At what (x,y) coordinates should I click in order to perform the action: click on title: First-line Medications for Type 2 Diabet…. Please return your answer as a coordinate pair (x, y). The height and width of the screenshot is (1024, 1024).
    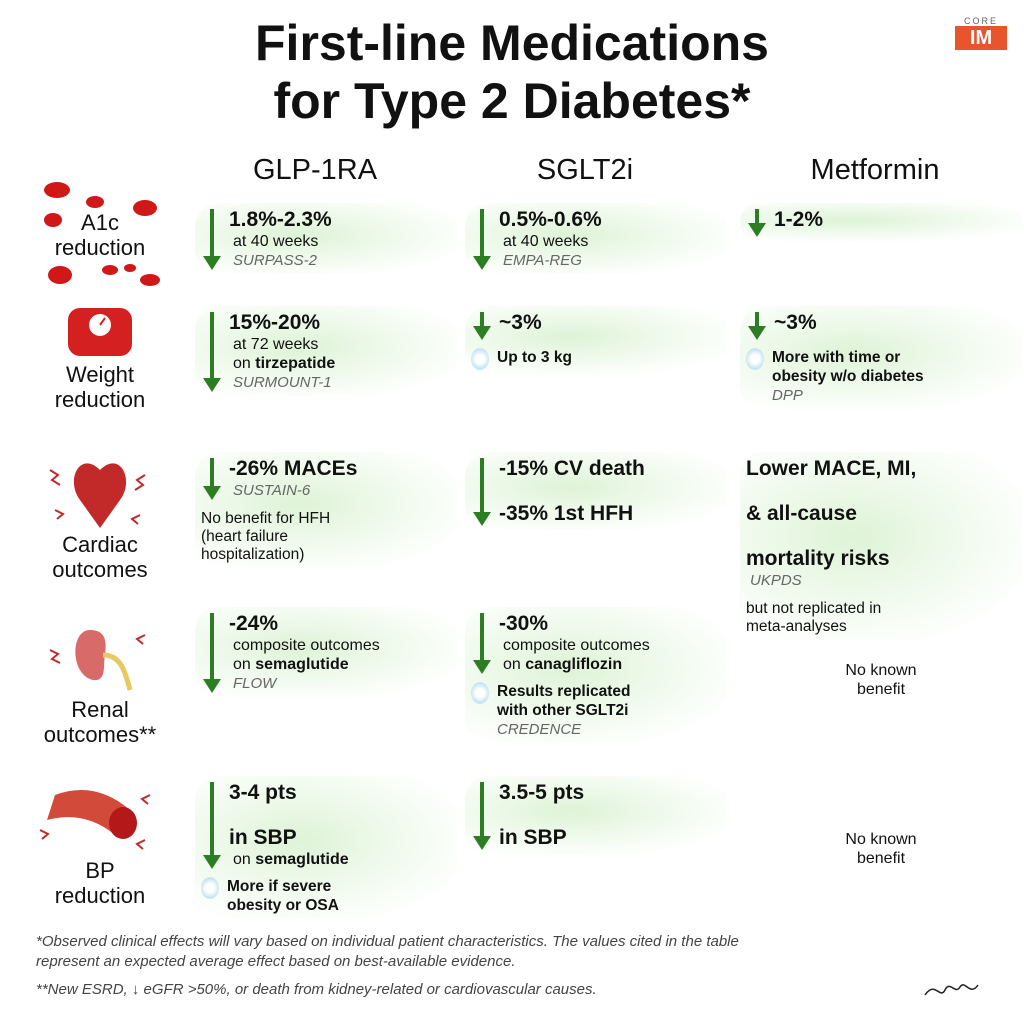
    Looking at the image, I should click on (512, 72).